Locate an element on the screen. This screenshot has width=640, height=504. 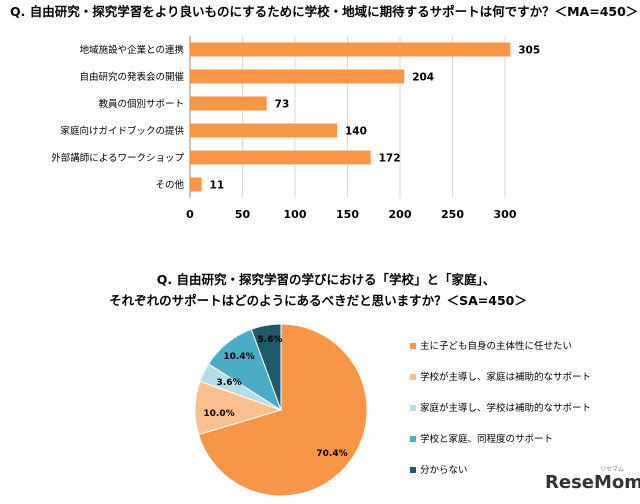
pie-percent-label: 3.6% is located at coordinates (229, 383).